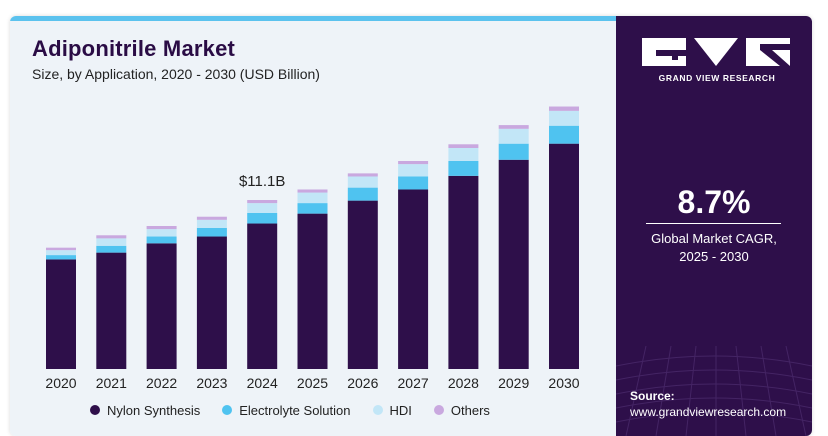 The height and width of the screenshot is (436, 828). I want to click on bar-nylon-synthesis-2025, so click(312, 291).